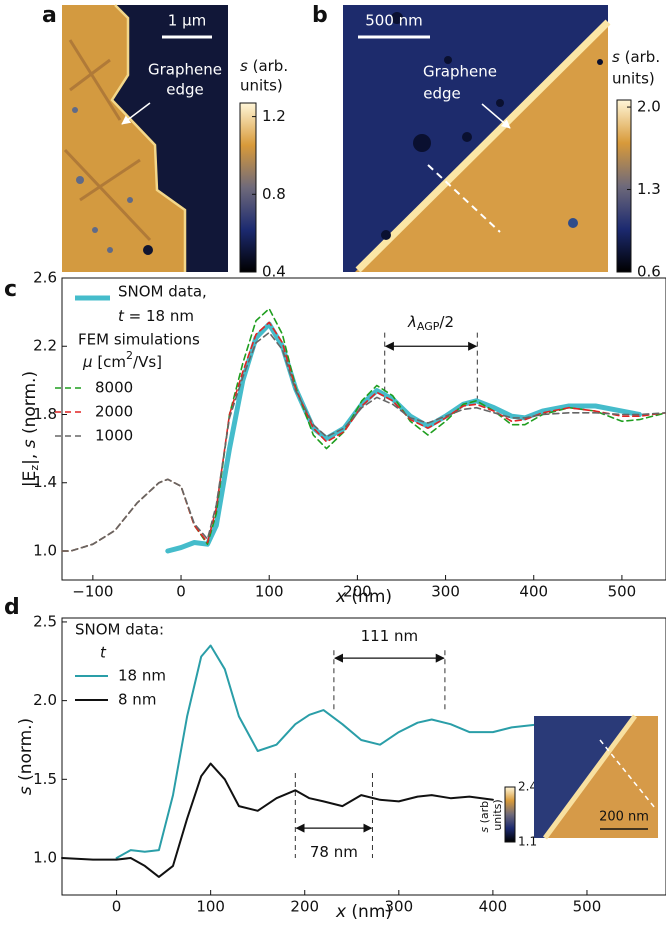 The image size is (666, 925). Describe the element at coordinates (45, 621) in the screenshot. I see `y-tick-label: 2.5` at that location.